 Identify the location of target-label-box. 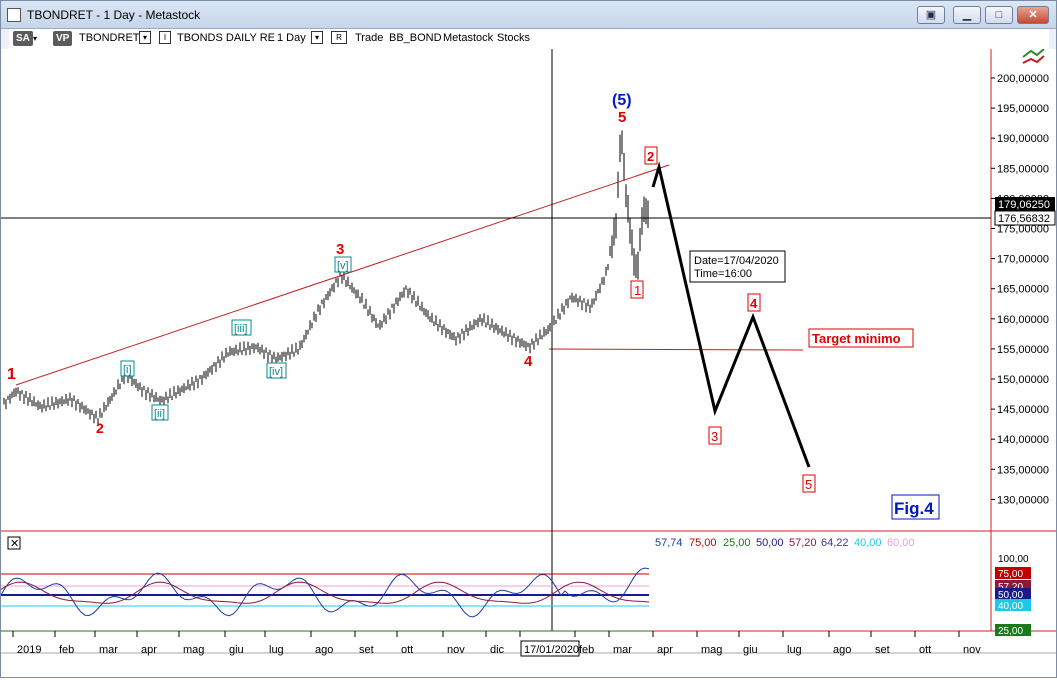
(861, 338).